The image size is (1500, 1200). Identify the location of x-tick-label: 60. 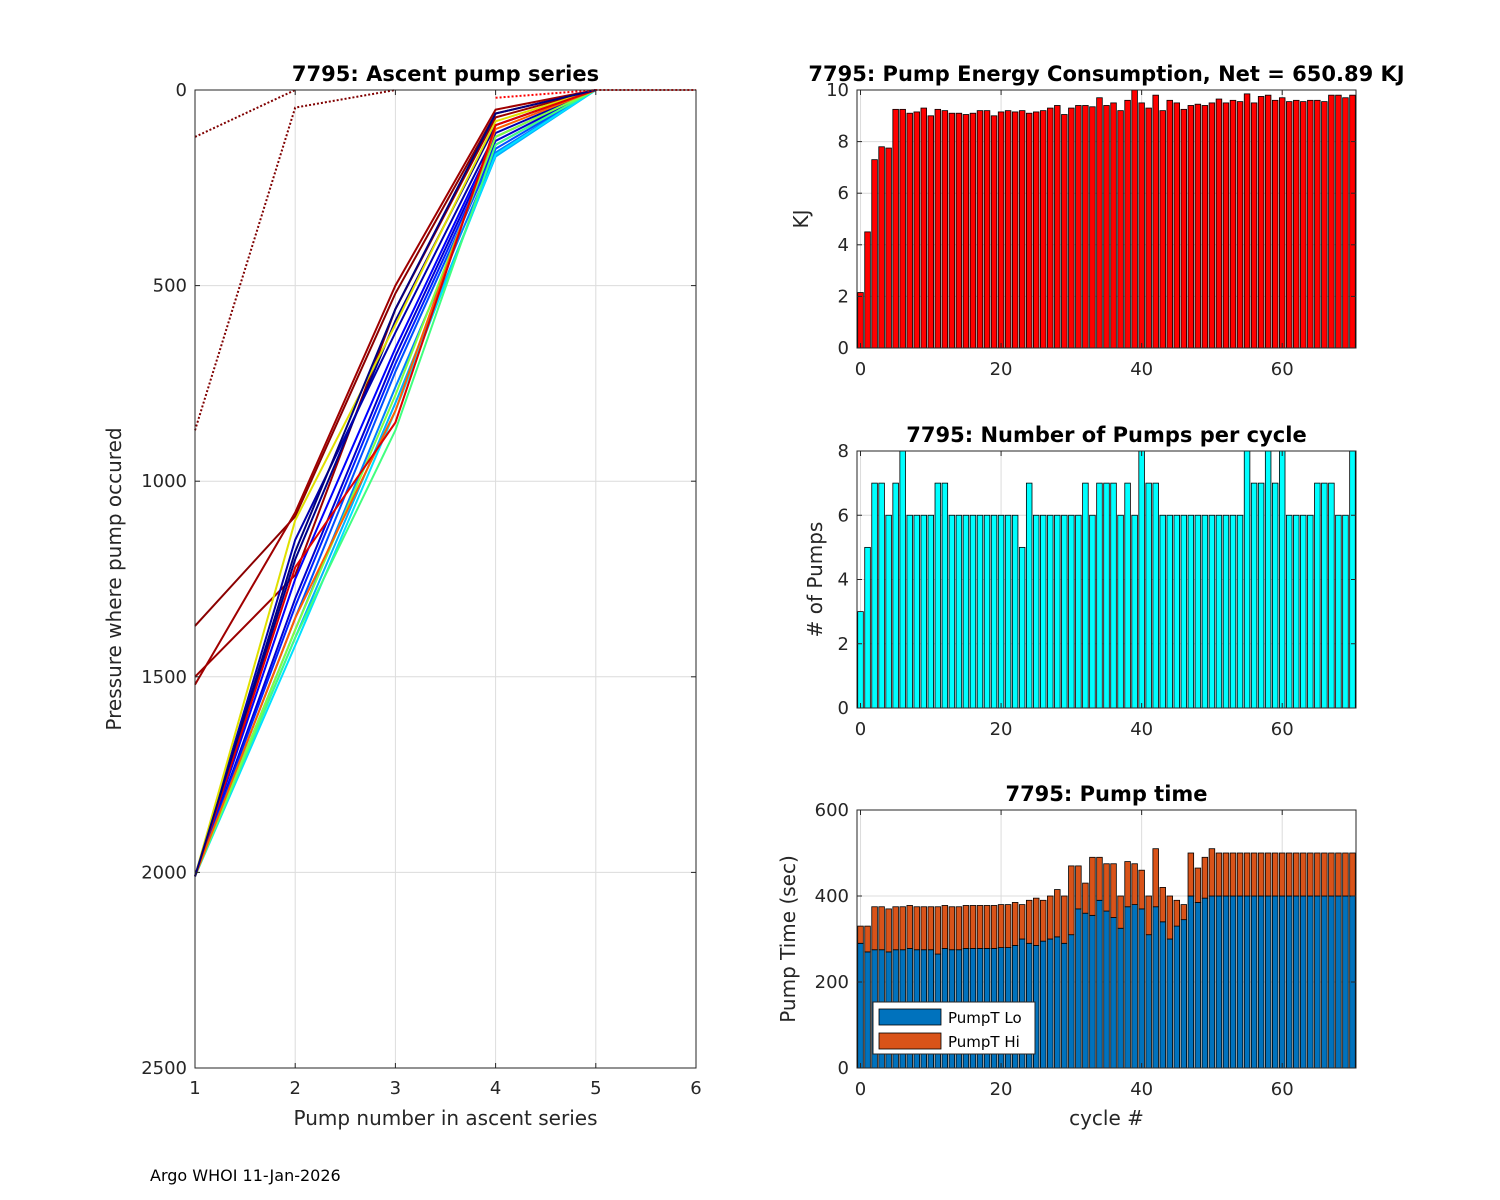
(1282, 369).